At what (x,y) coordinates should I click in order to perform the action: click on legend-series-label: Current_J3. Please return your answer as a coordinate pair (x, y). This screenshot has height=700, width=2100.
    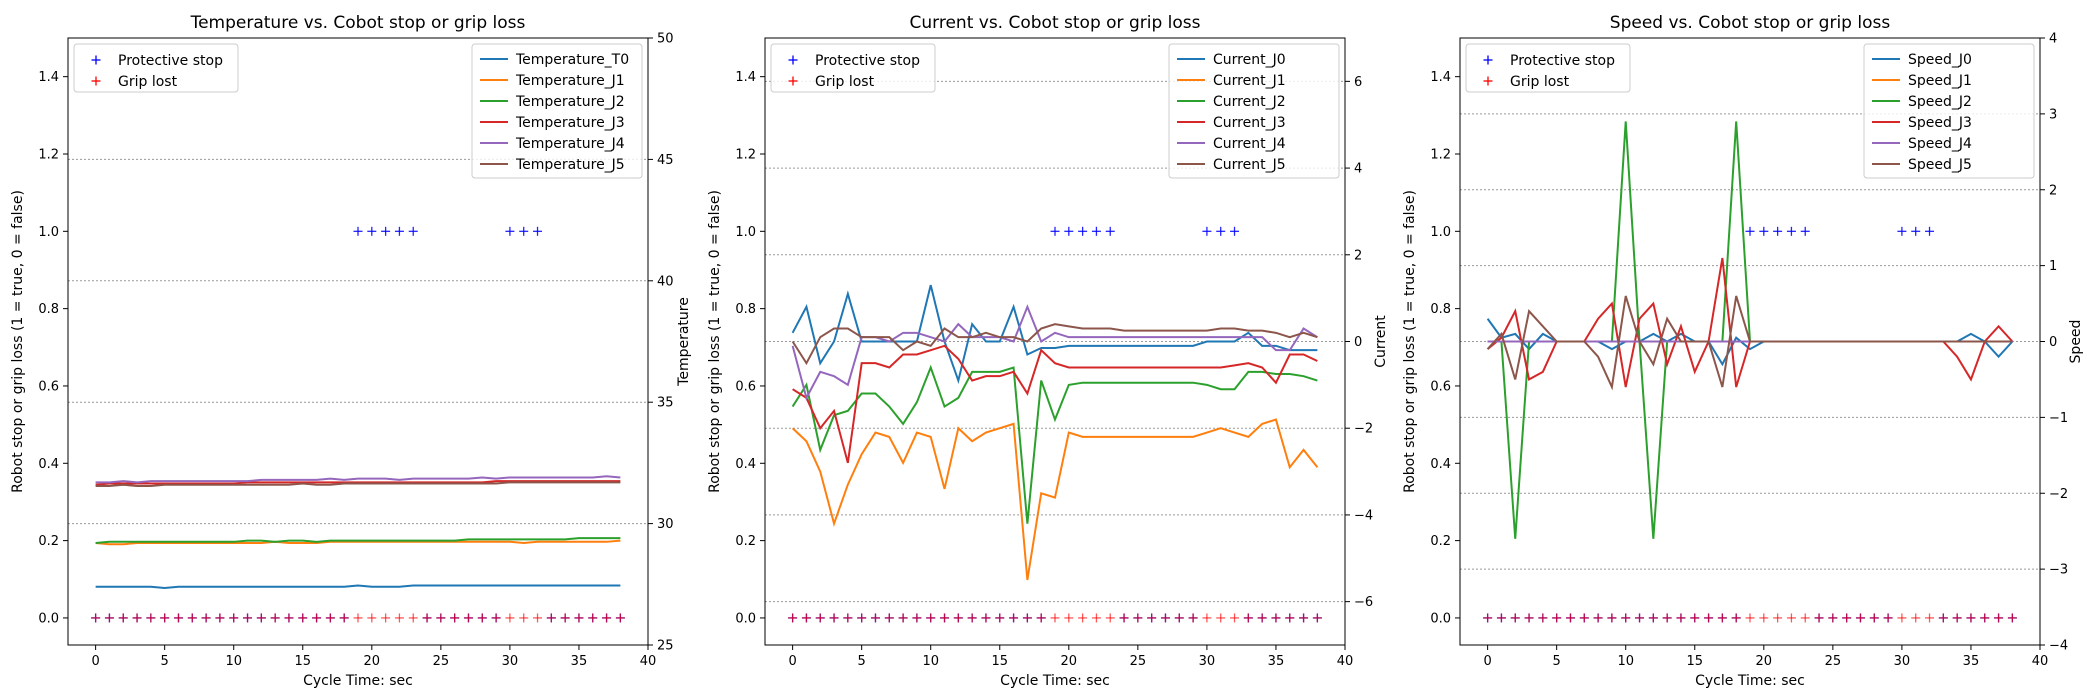
    Looking at the image, I should click on (1249, 123).